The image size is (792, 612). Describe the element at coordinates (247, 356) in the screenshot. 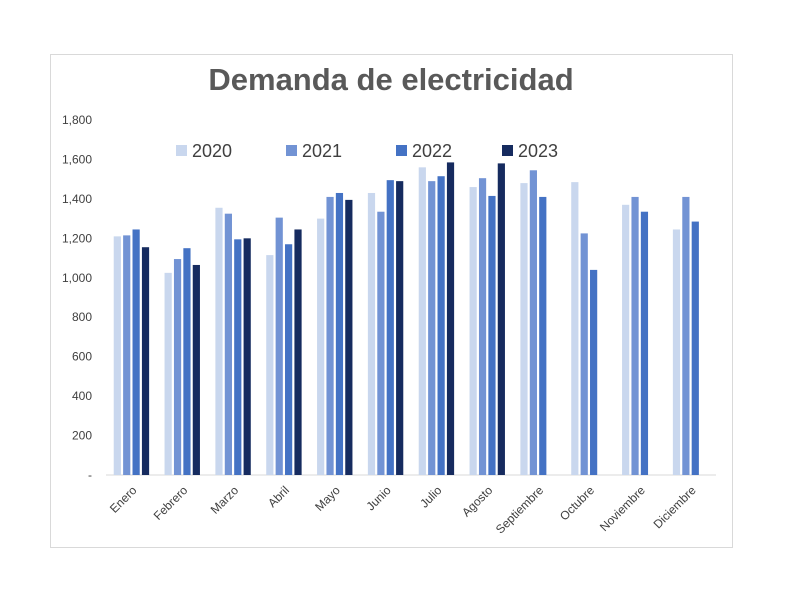

I see `bar-2023-marzo` at that location.